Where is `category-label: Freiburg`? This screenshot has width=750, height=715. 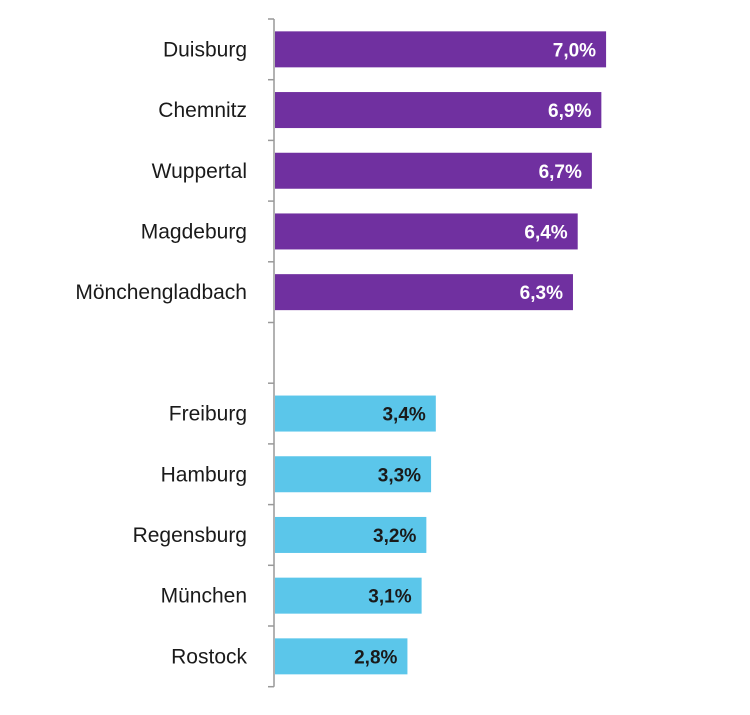 category-label: Freiburg is located at coordinates (208, 414).